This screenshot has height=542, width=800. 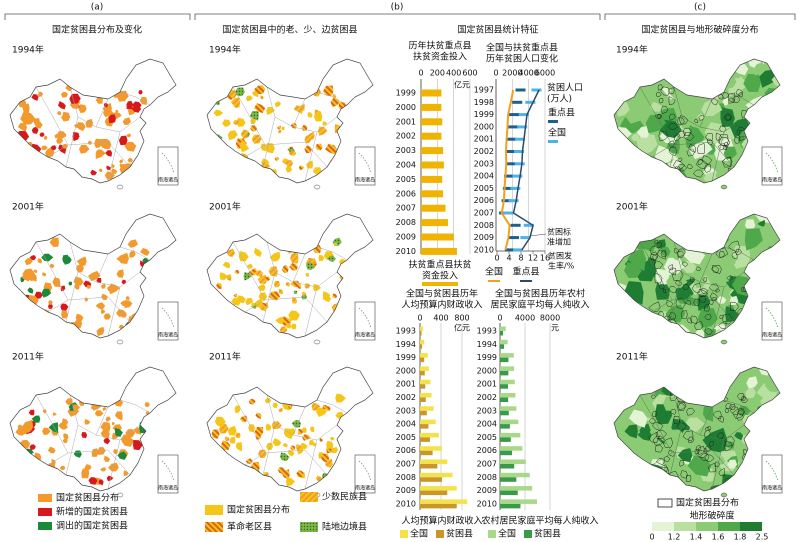 I want to click on inset-islands, so click(x=772, y=471).